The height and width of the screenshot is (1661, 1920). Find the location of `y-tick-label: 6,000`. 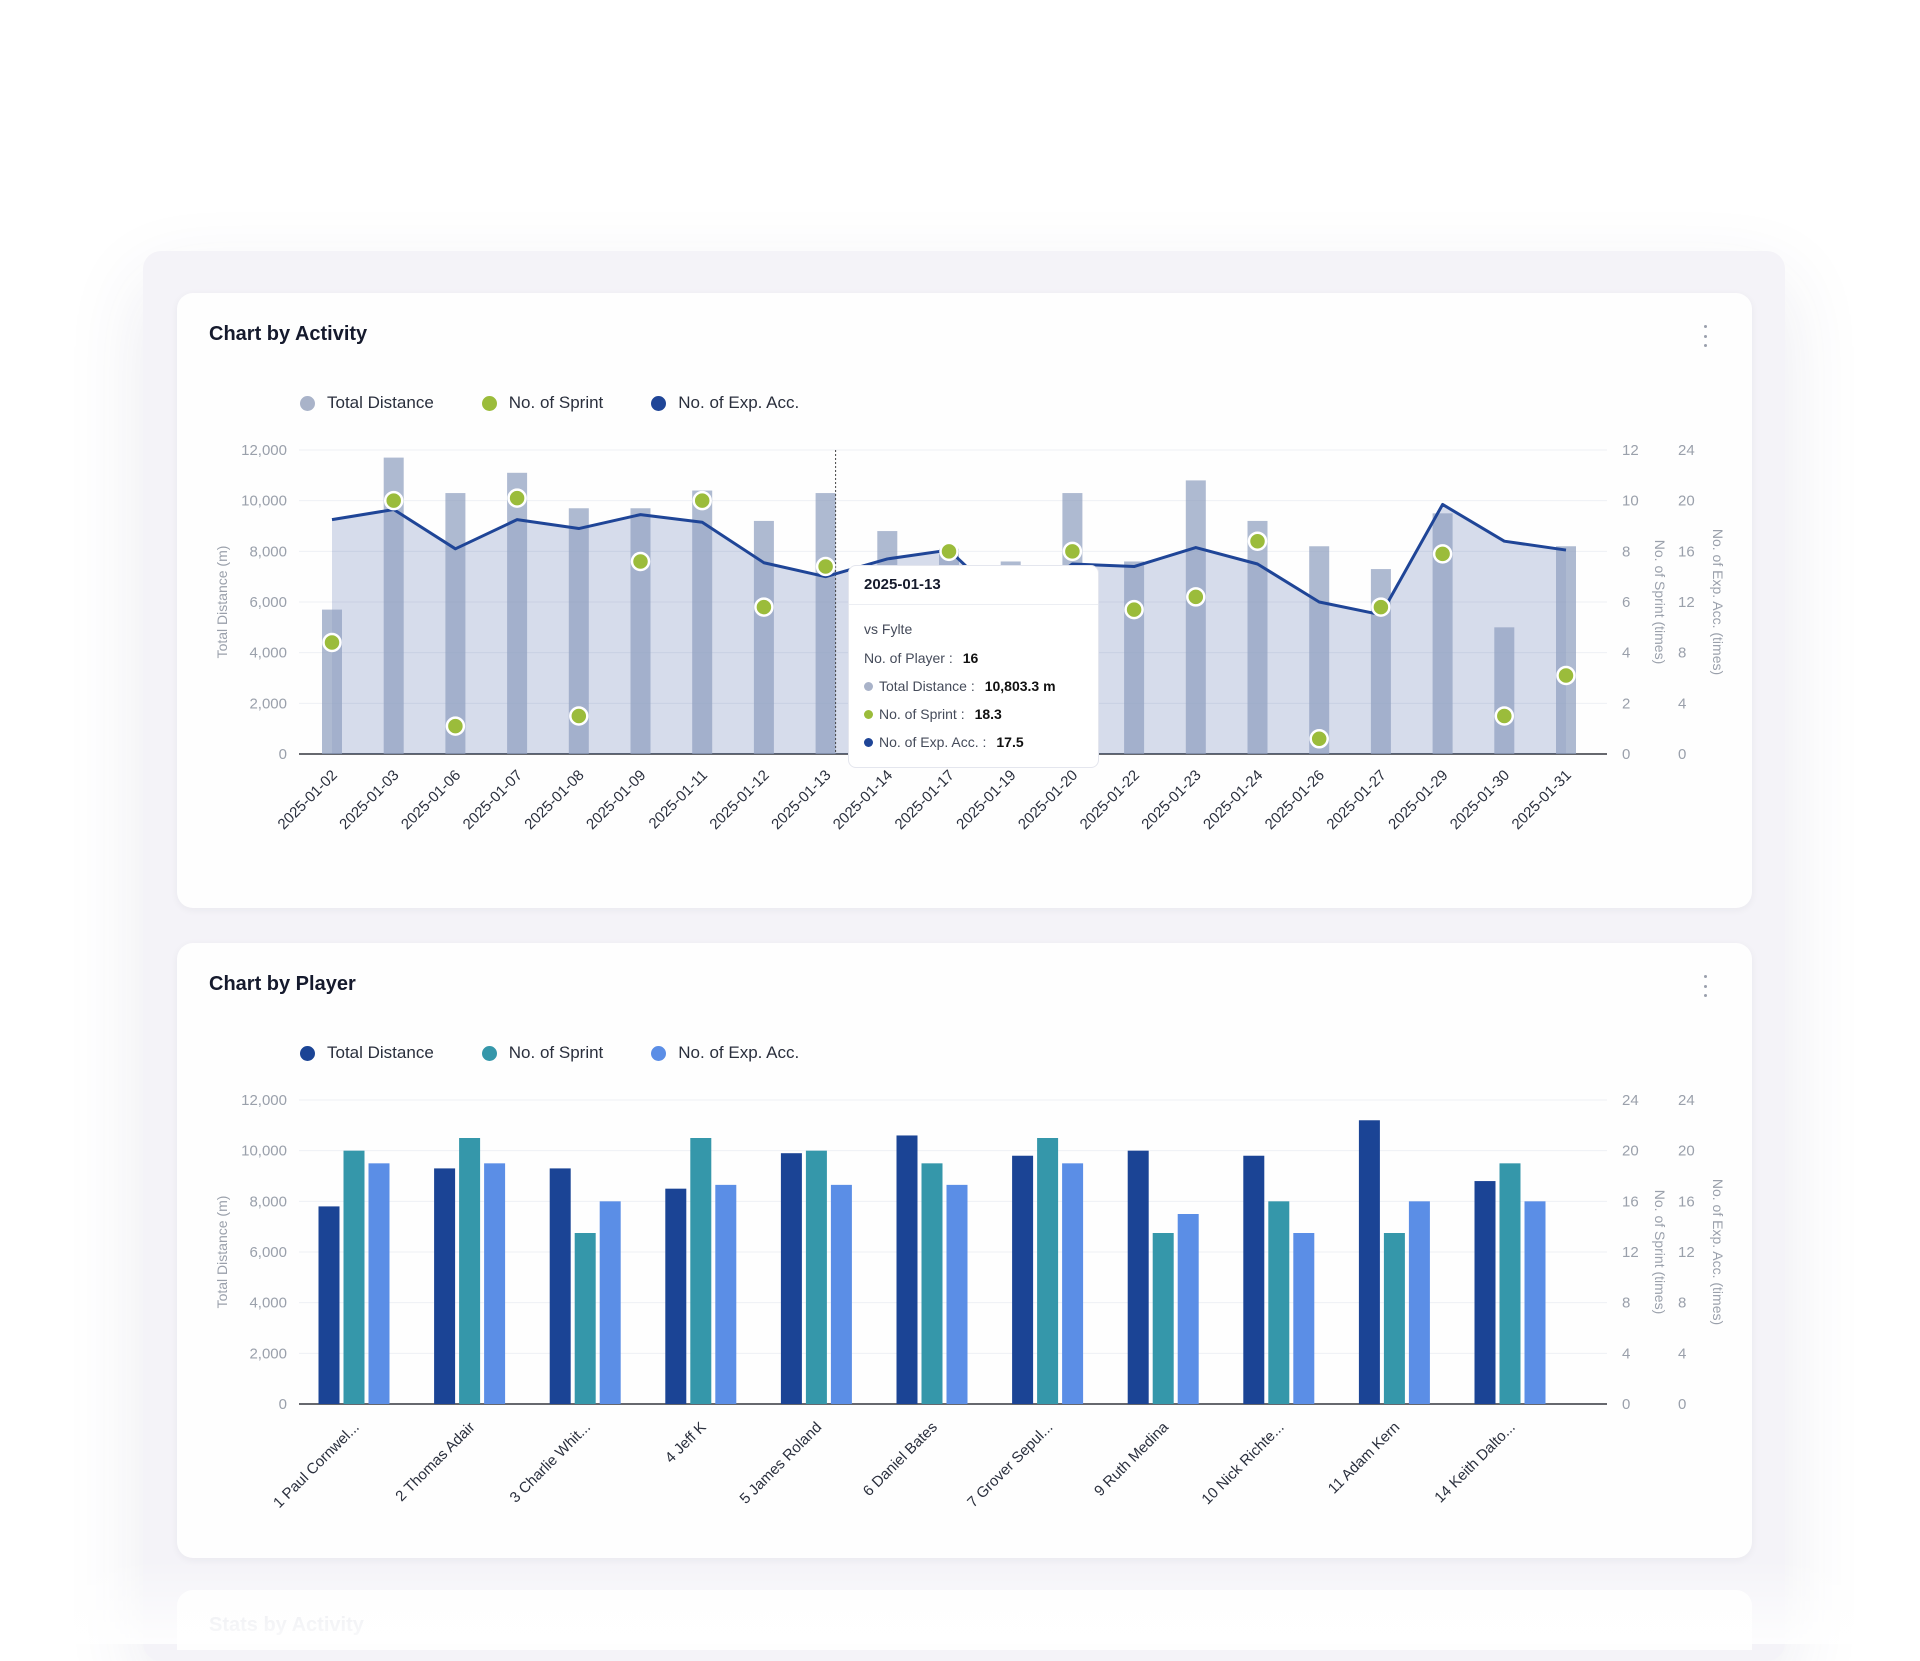

y-tick-label: 6,000 is located at coordinates (268, 602).